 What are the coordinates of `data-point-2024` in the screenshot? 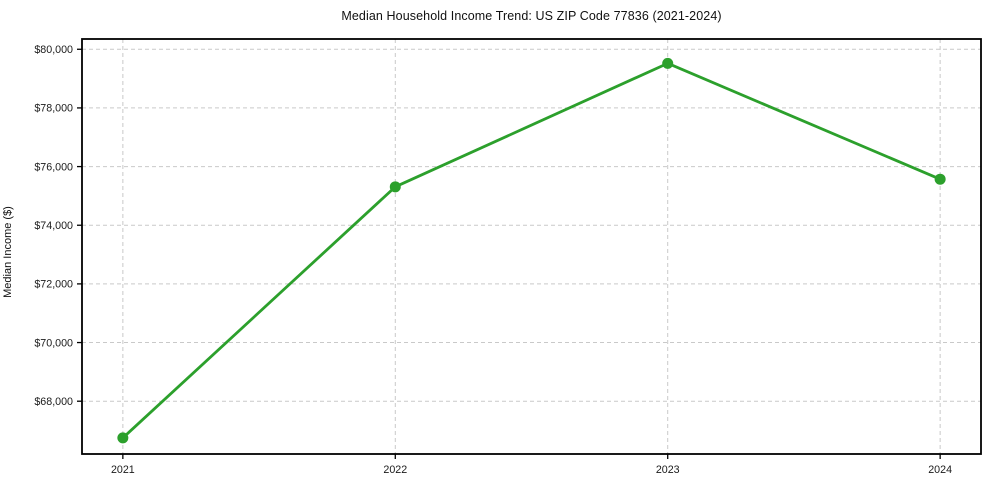 It's located at (940, 179).